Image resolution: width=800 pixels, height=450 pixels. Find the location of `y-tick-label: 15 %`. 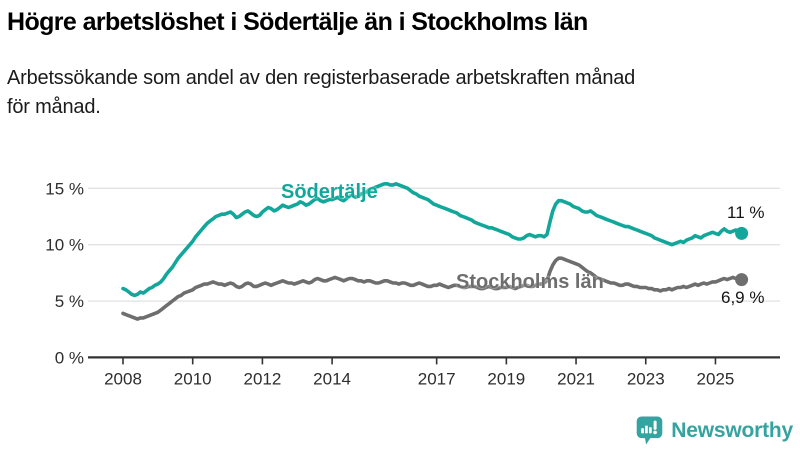

y-tick-label: 15 % is located at coordinates (64, 188).